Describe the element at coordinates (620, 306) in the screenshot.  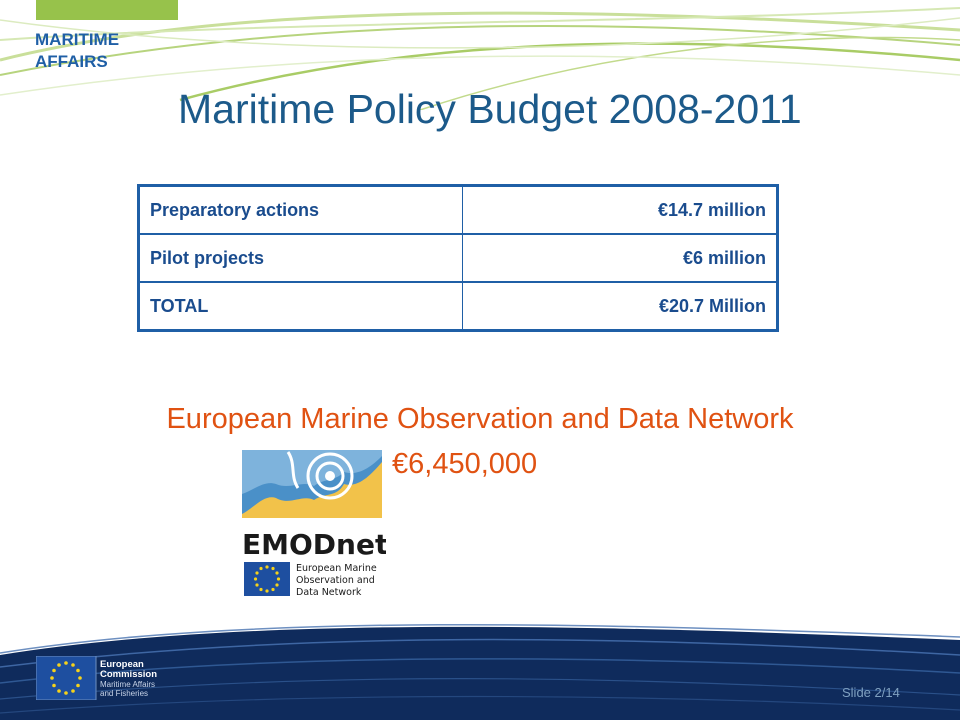
I see `row-amount: €20.7 Million` at that location.